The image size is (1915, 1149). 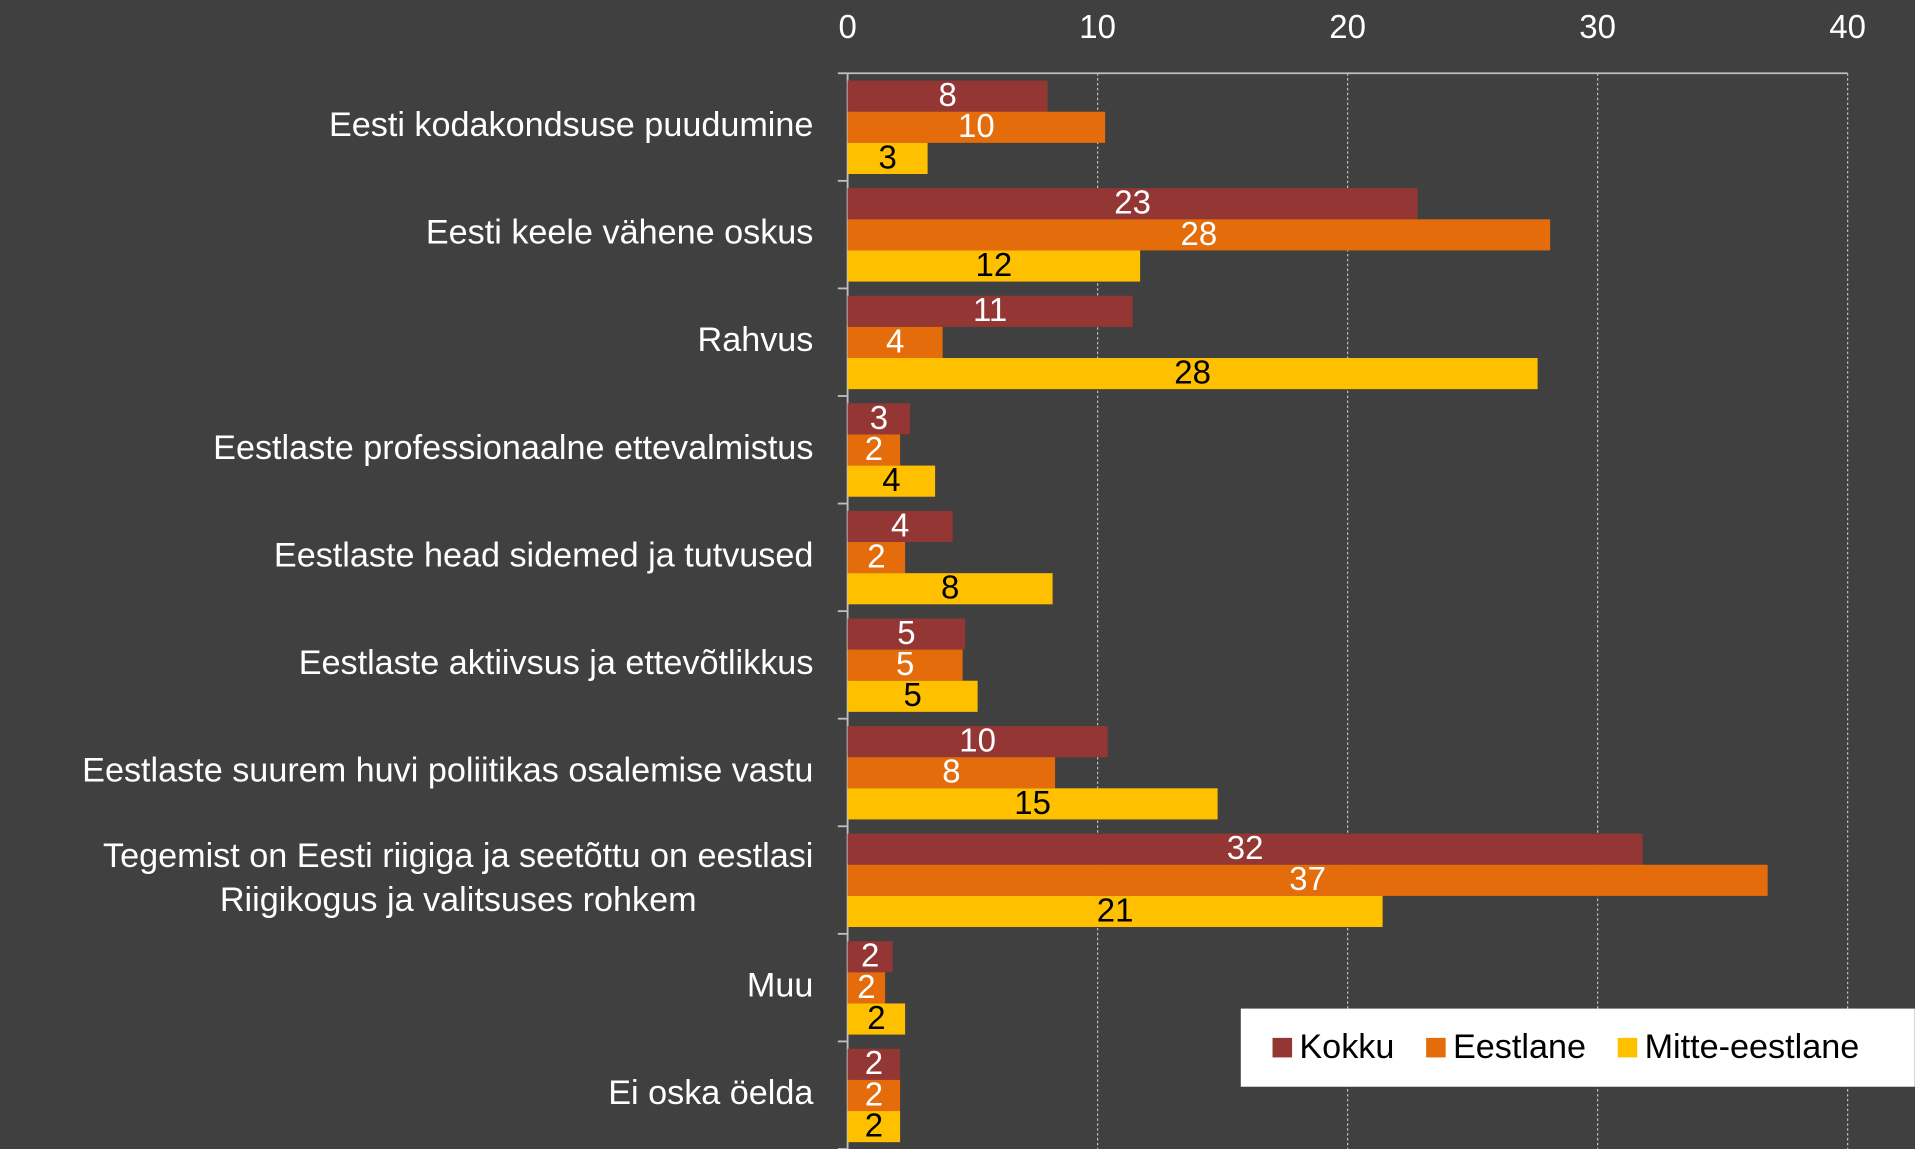 What do you see at coordinates (1346, 1047) in the screenshot?
I see `legend-label: Kokku` at bounding box center [1346, 1047].